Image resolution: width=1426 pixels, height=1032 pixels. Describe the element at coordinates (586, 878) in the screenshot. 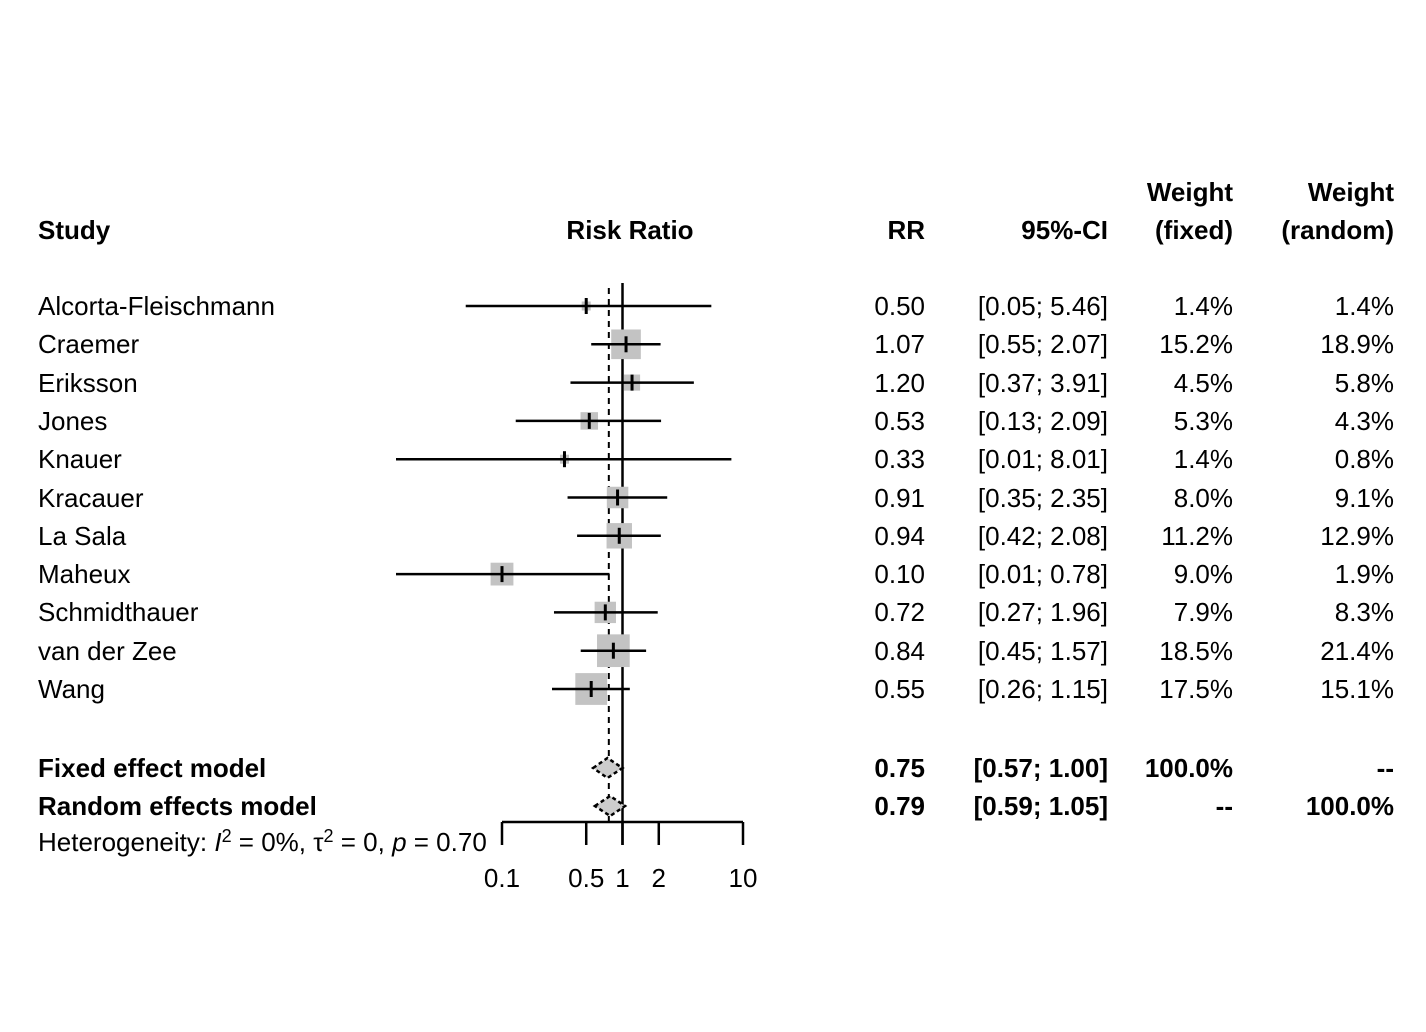

I see `x-axis-tick-label: 0.5` at that location.